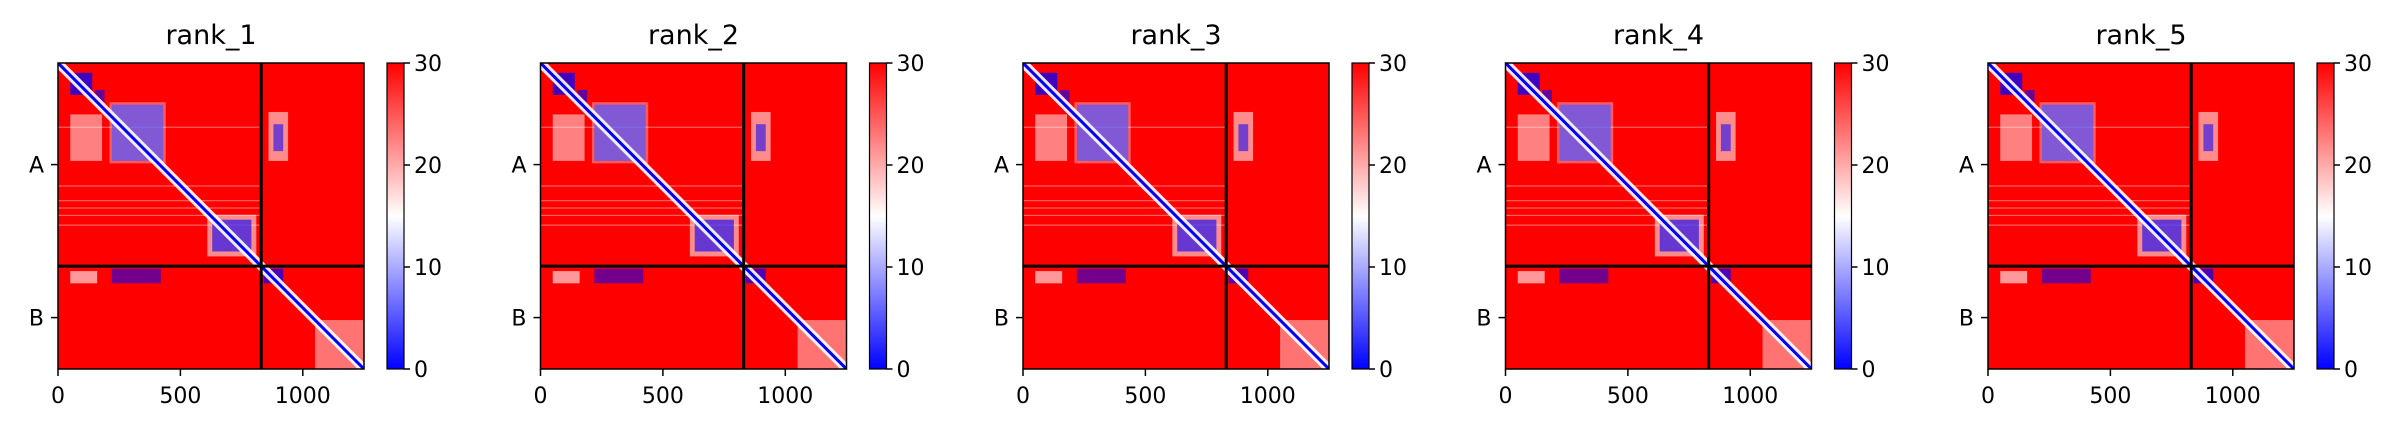 The height and width of the screenshot is (438, 2401). Describe the element at coordinates (693, 35) in the screenshot. I see `panel-title: rank_2` at that location.